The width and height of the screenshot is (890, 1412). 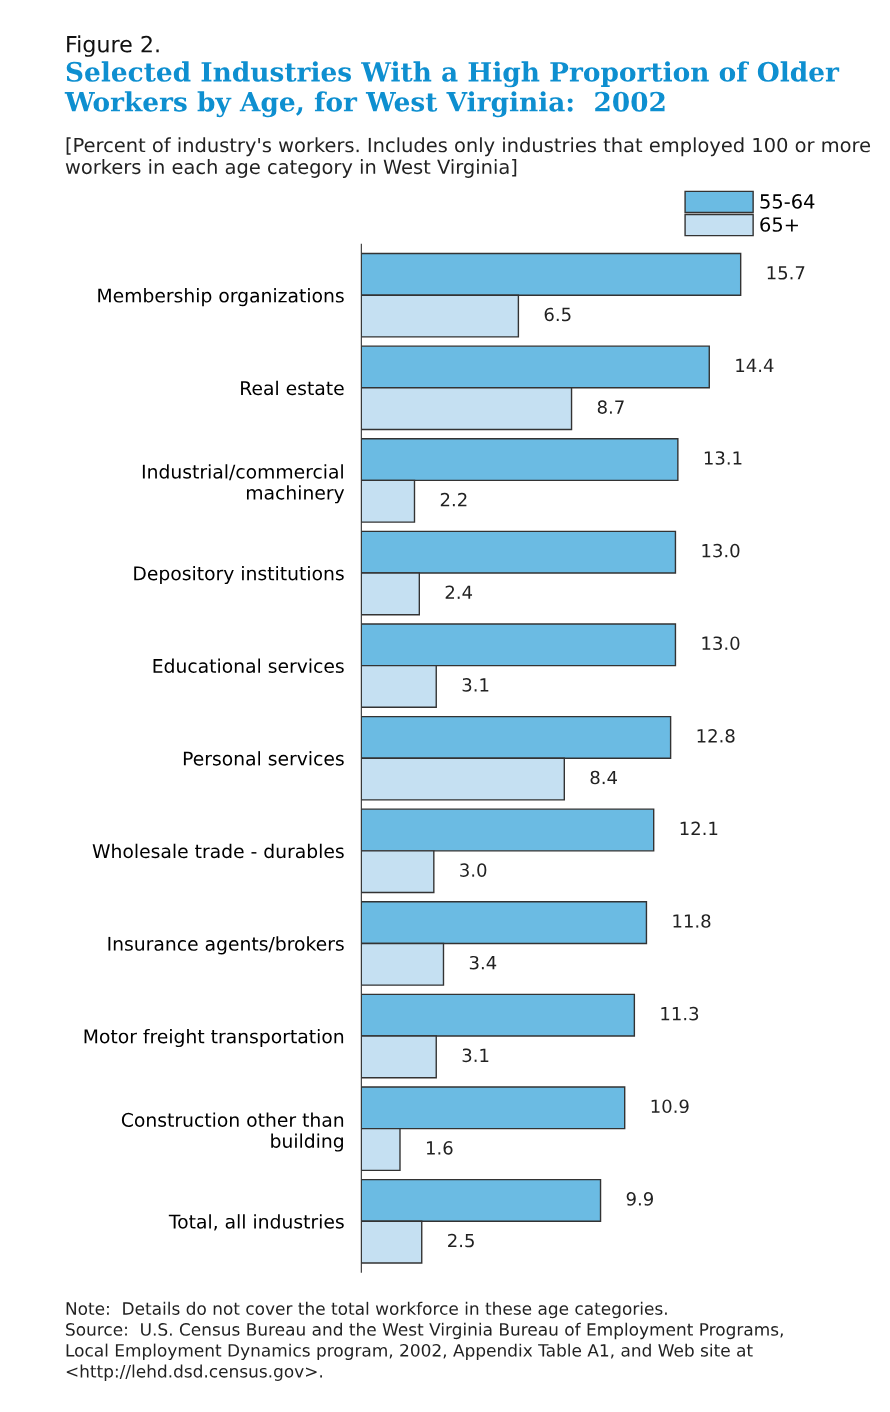 What do you see at coordinates (453, 499) in the screenshot?
I see `data-label: 2.2` at bounding box center [453, 499].